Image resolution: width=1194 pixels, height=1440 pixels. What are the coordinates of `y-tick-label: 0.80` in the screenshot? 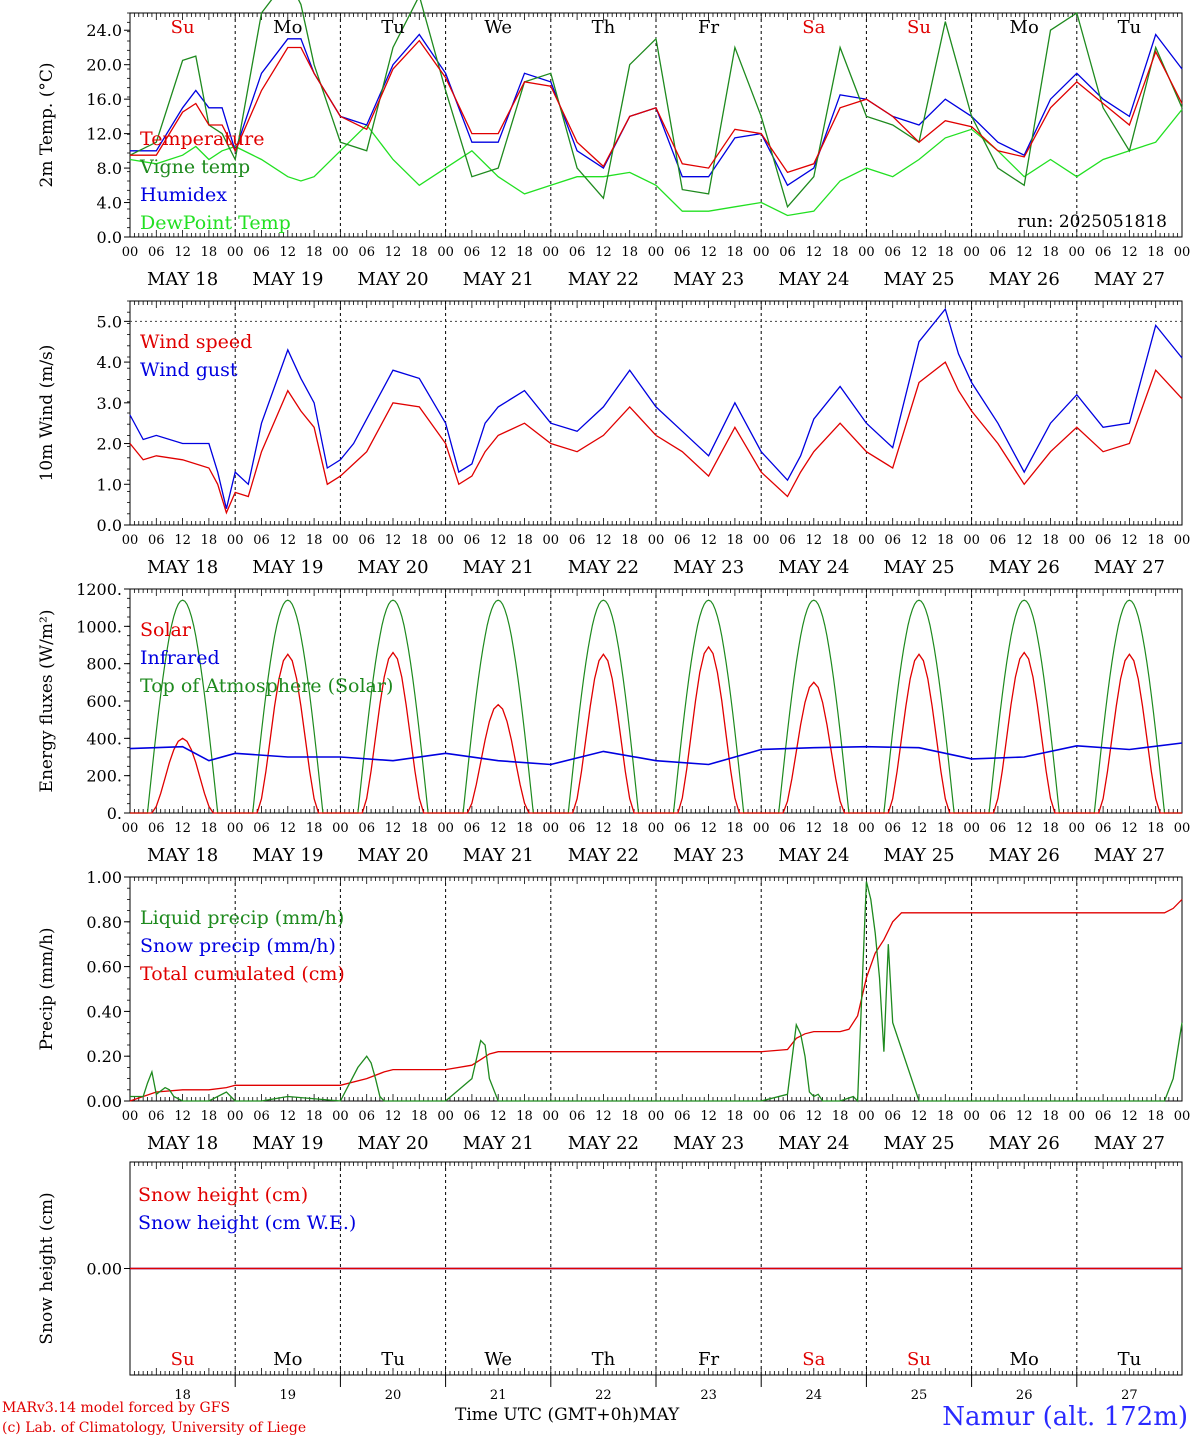 It's located at (104, 922).